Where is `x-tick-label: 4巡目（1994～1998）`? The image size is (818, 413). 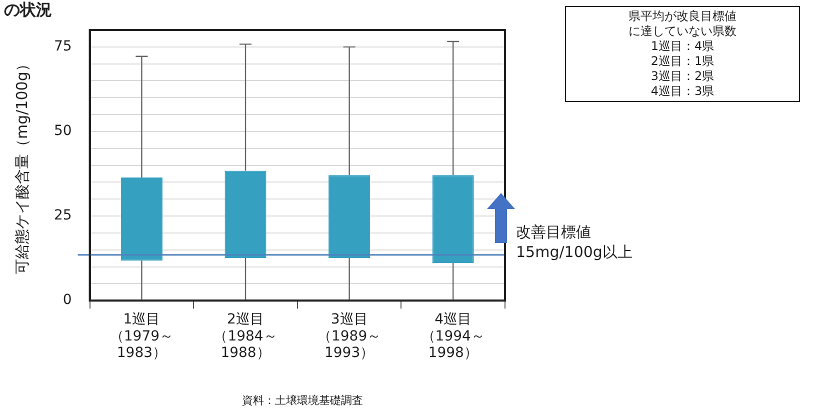
x-tick-label: 4巡目（1994～1998） is located at coordinates (453, 337).